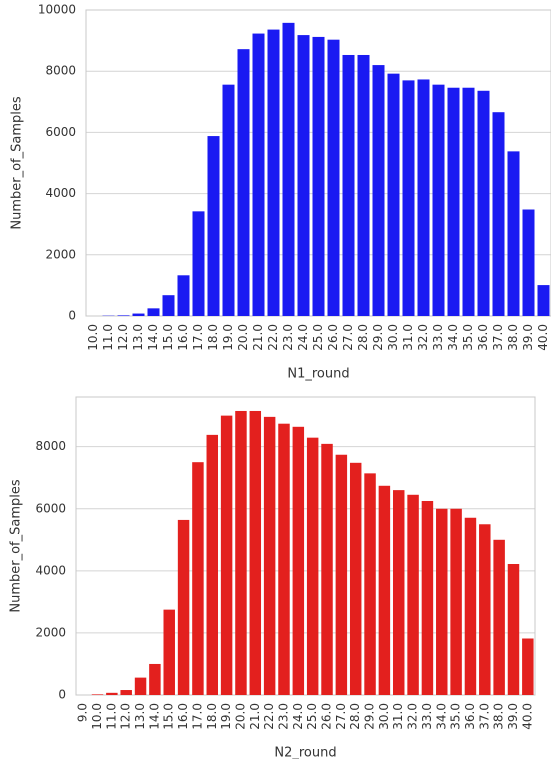  I want to click on x-tick-label: 31.0, so click(408, 337).